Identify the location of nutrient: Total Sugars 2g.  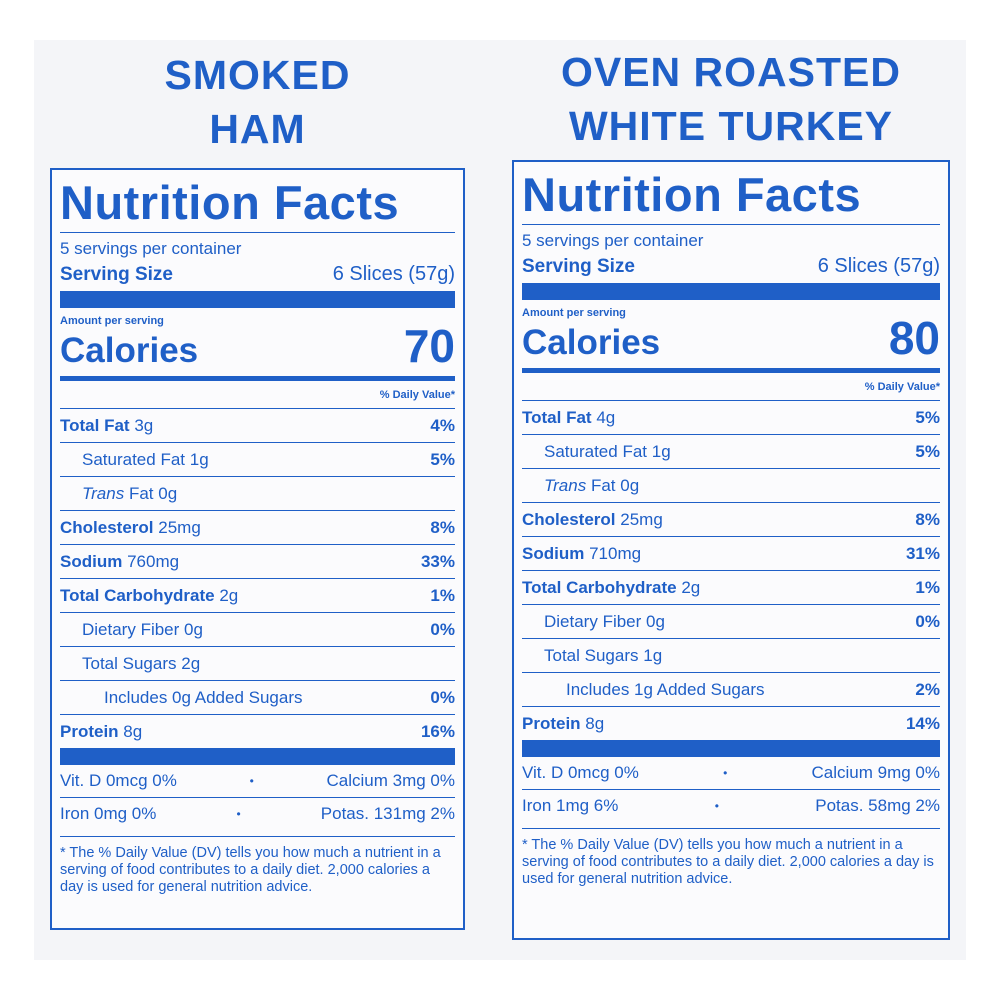
(130, 663).